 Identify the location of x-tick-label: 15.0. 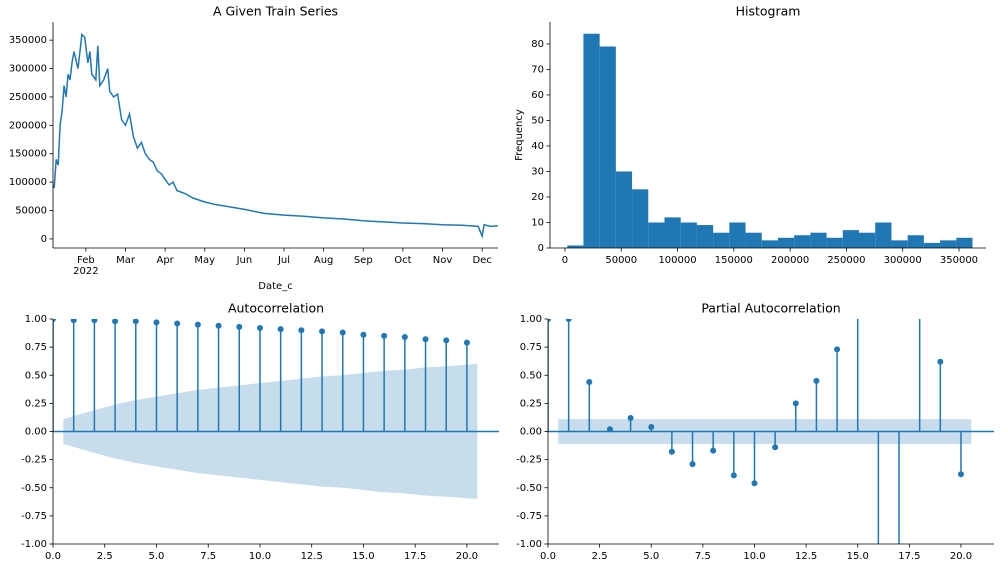
(858, 556).